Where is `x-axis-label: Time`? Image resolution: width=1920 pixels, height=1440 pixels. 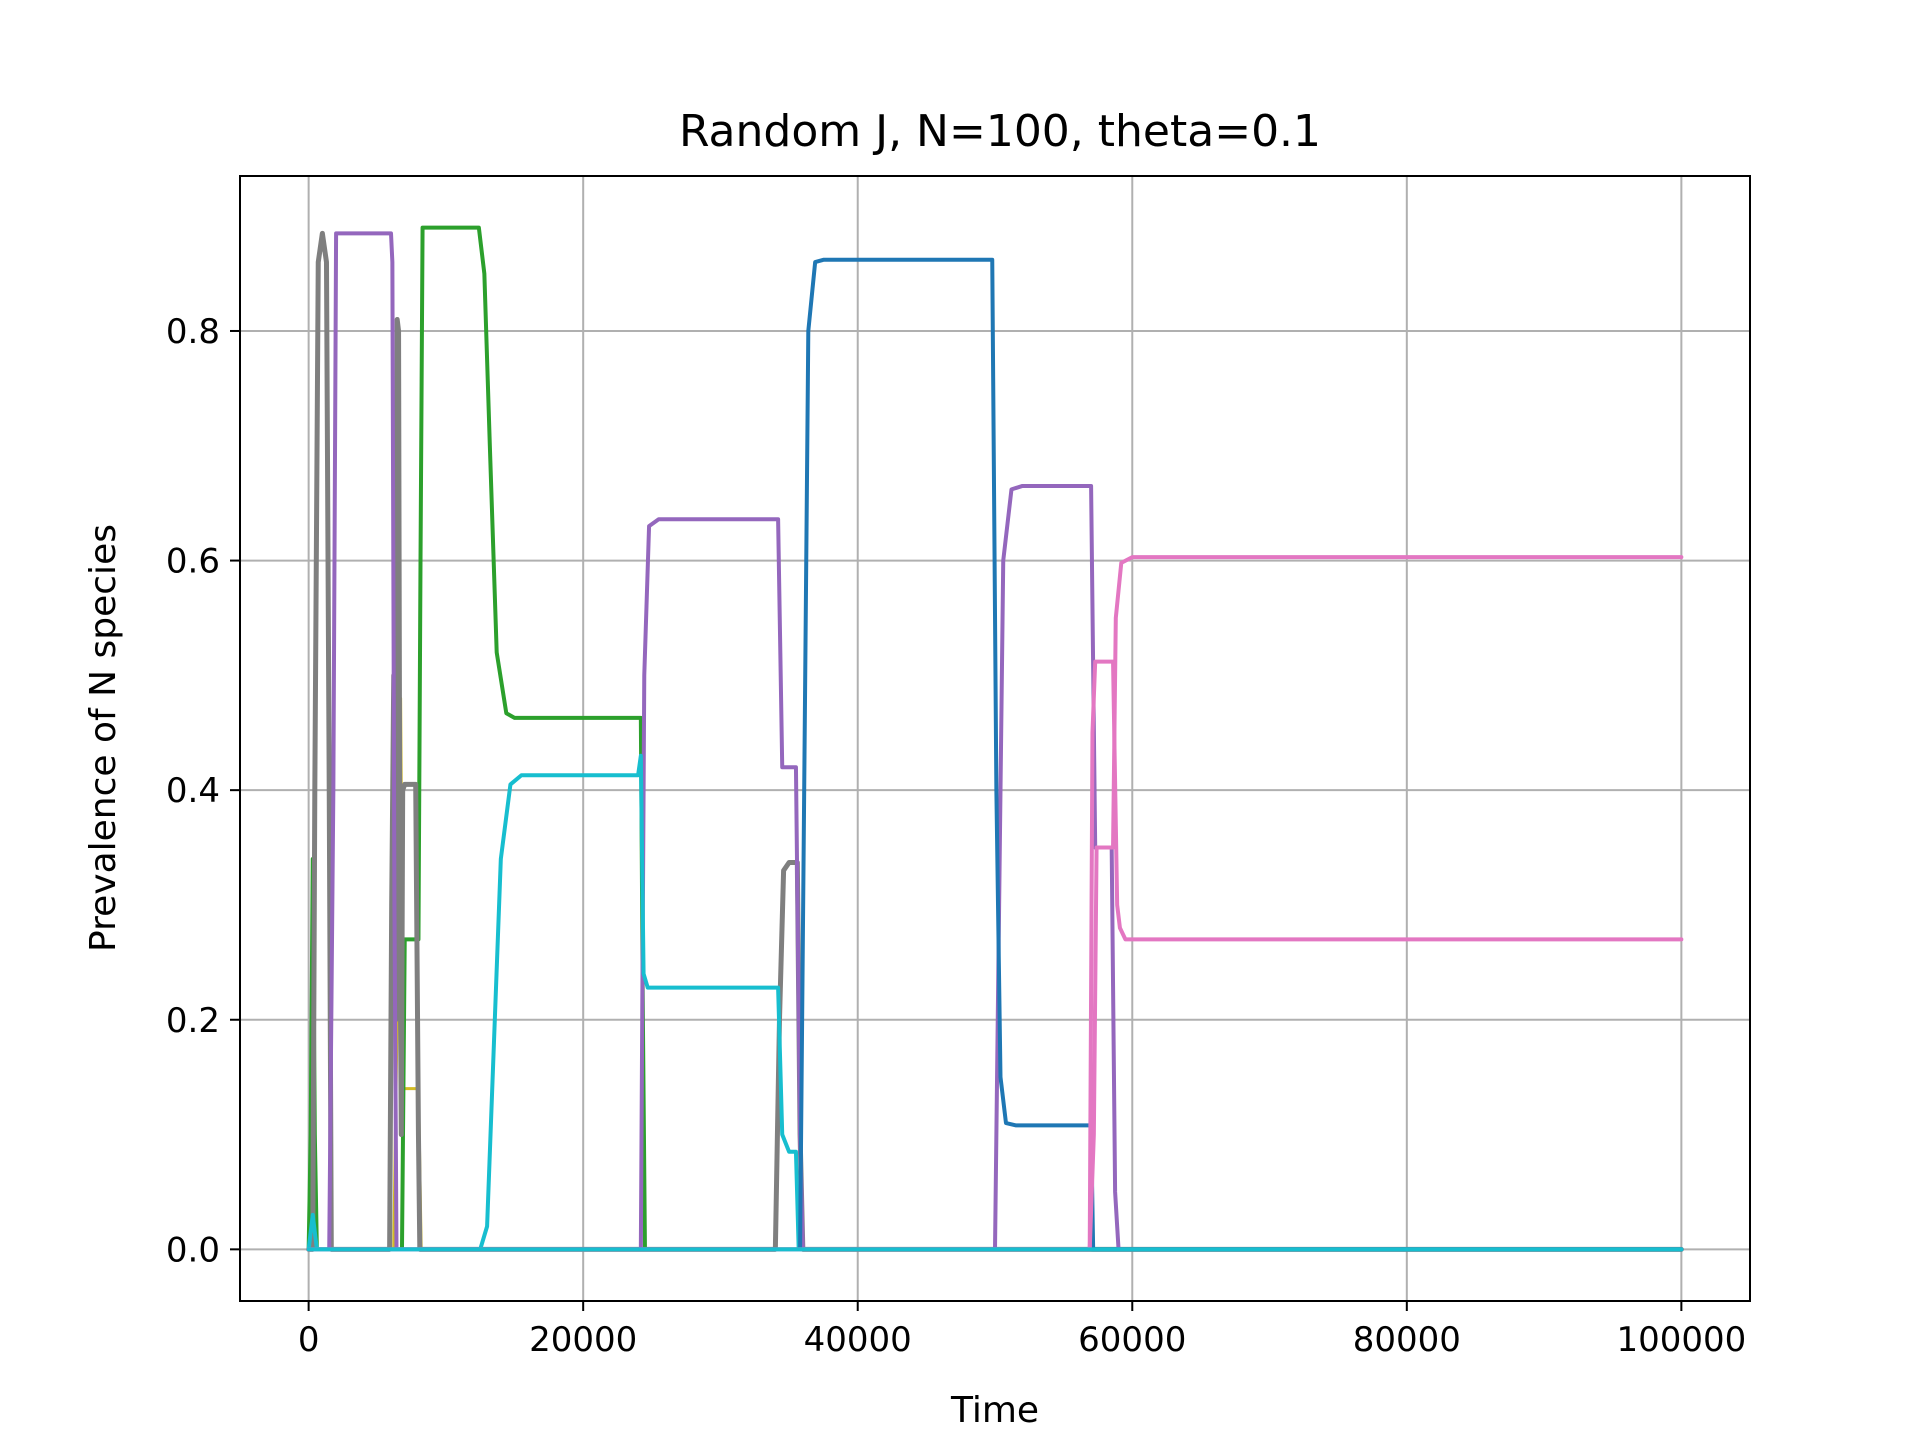 x-axis-label: Time is located at coordinates (994, 1410).